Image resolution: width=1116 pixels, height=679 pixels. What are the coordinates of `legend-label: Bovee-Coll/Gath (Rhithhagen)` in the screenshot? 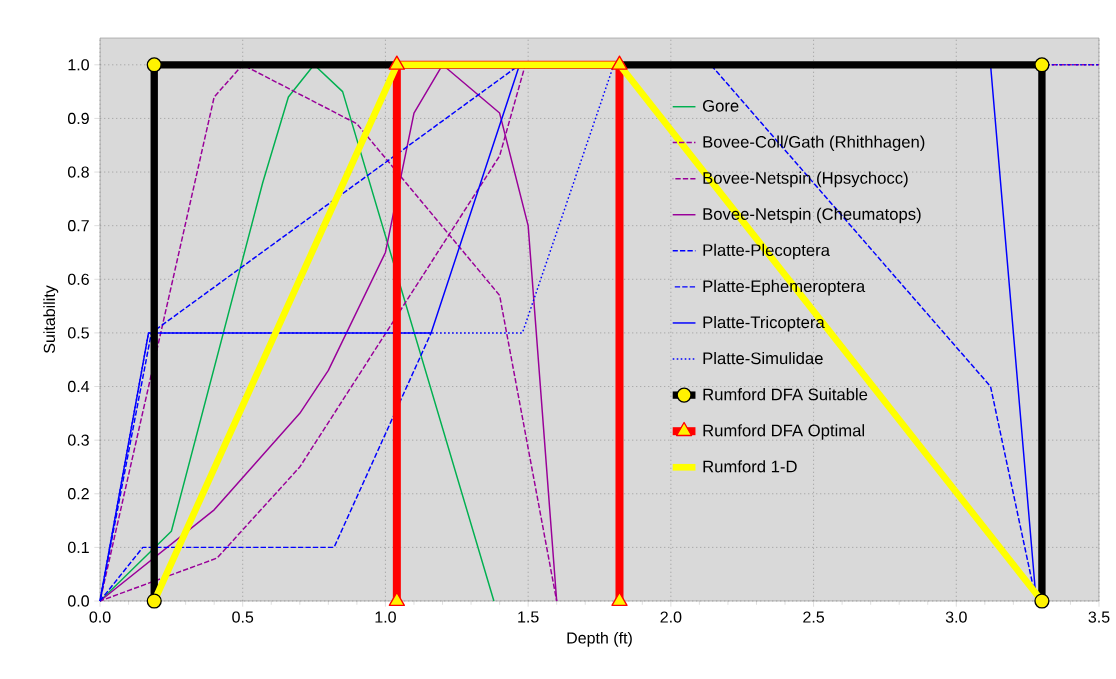 It's located at (814, 143).